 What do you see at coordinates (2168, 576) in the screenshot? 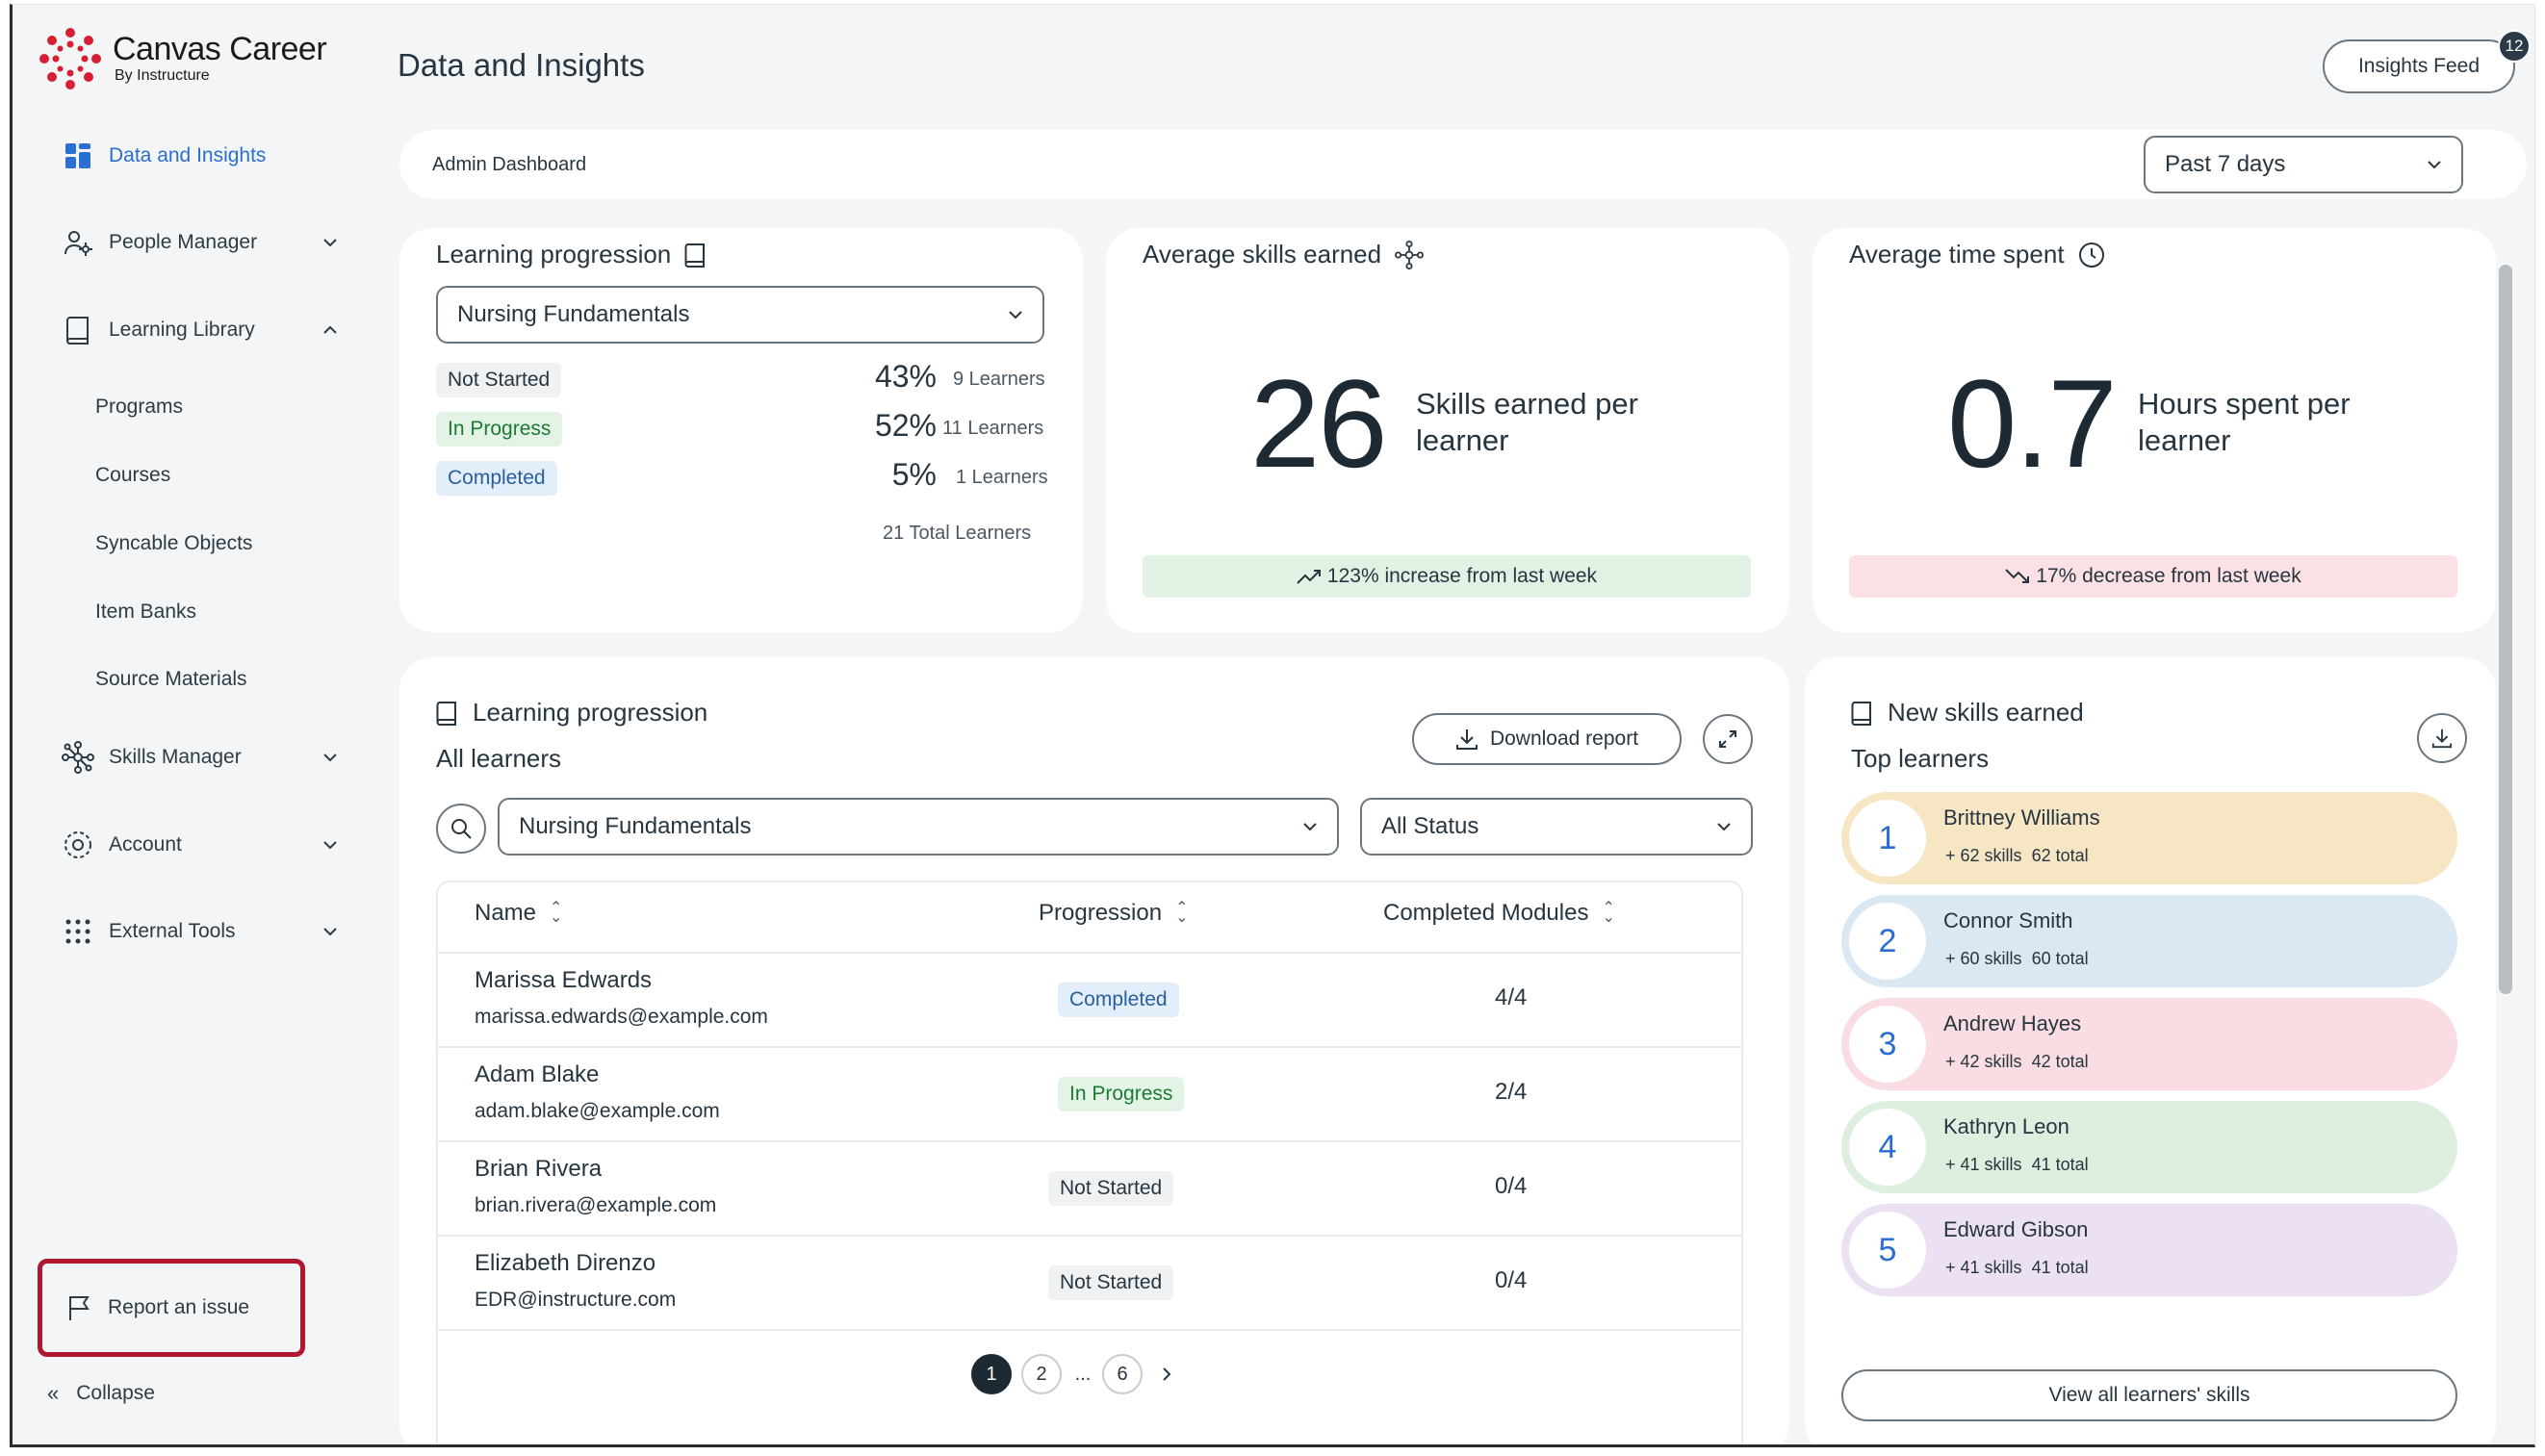
I see `time-trend-text: 17% decrease from last week` at bounding box center [2168, 576].